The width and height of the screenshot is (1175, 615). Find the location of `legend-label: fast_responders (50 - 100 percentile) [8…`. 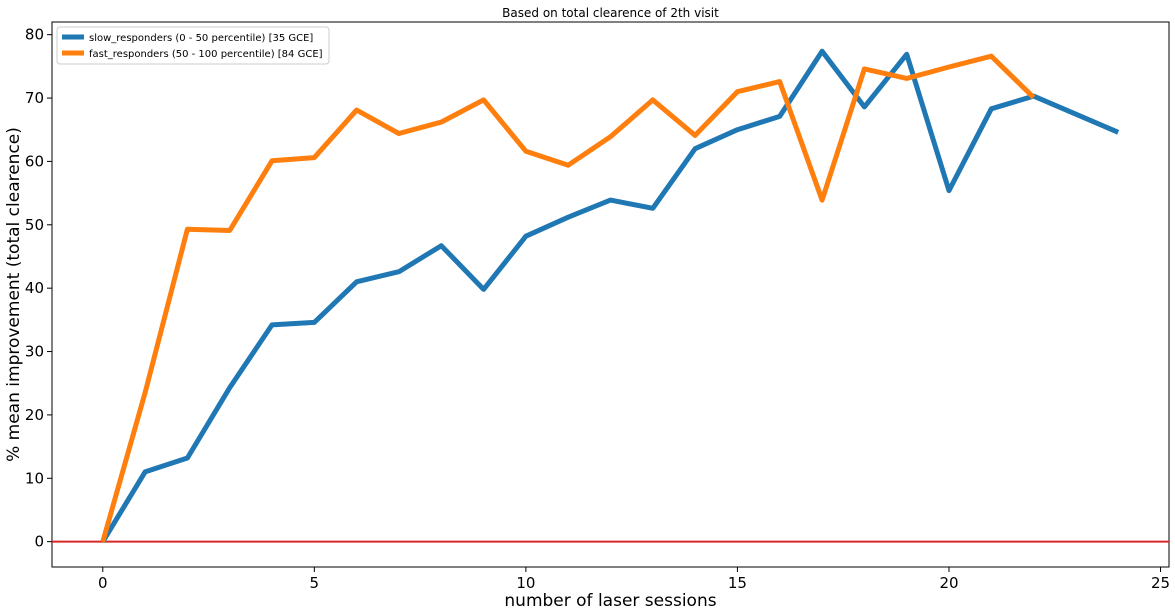

legend-label: fast_responders (50 - 100 percentile) [8… is located at coordinates (206, 54).